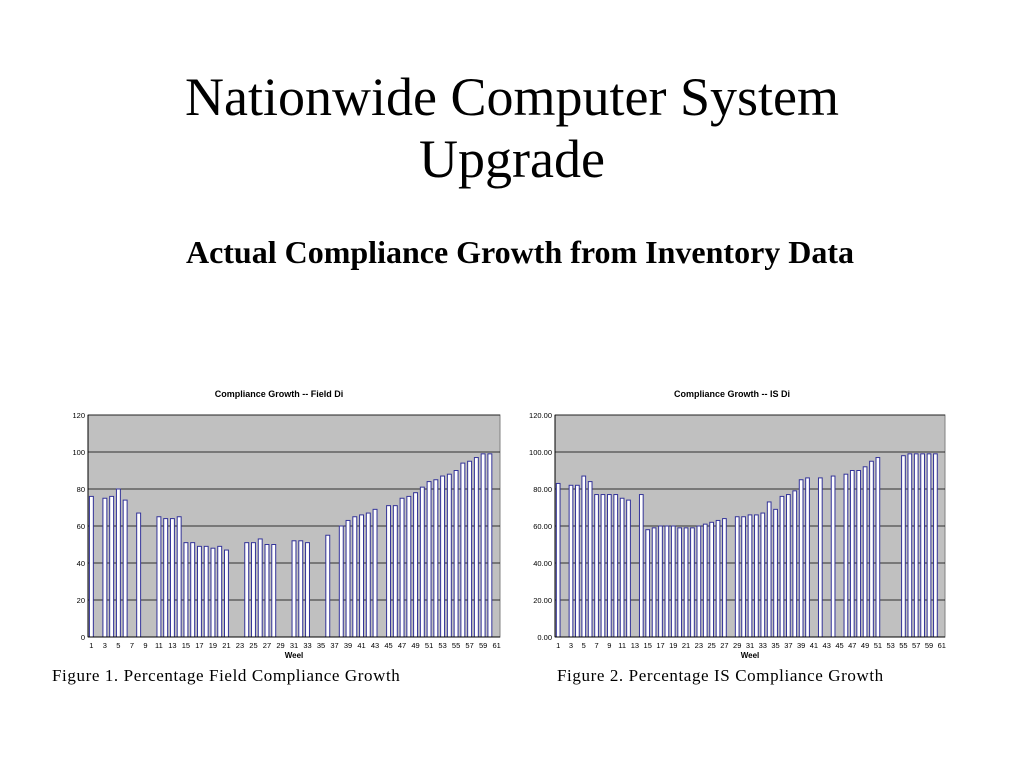 This screenshot has width=1024, height=768. What do you see at coordinates (81, 600) in the screenshot?
I see `y-tick-label: 20` at bounding box center [81, 600].